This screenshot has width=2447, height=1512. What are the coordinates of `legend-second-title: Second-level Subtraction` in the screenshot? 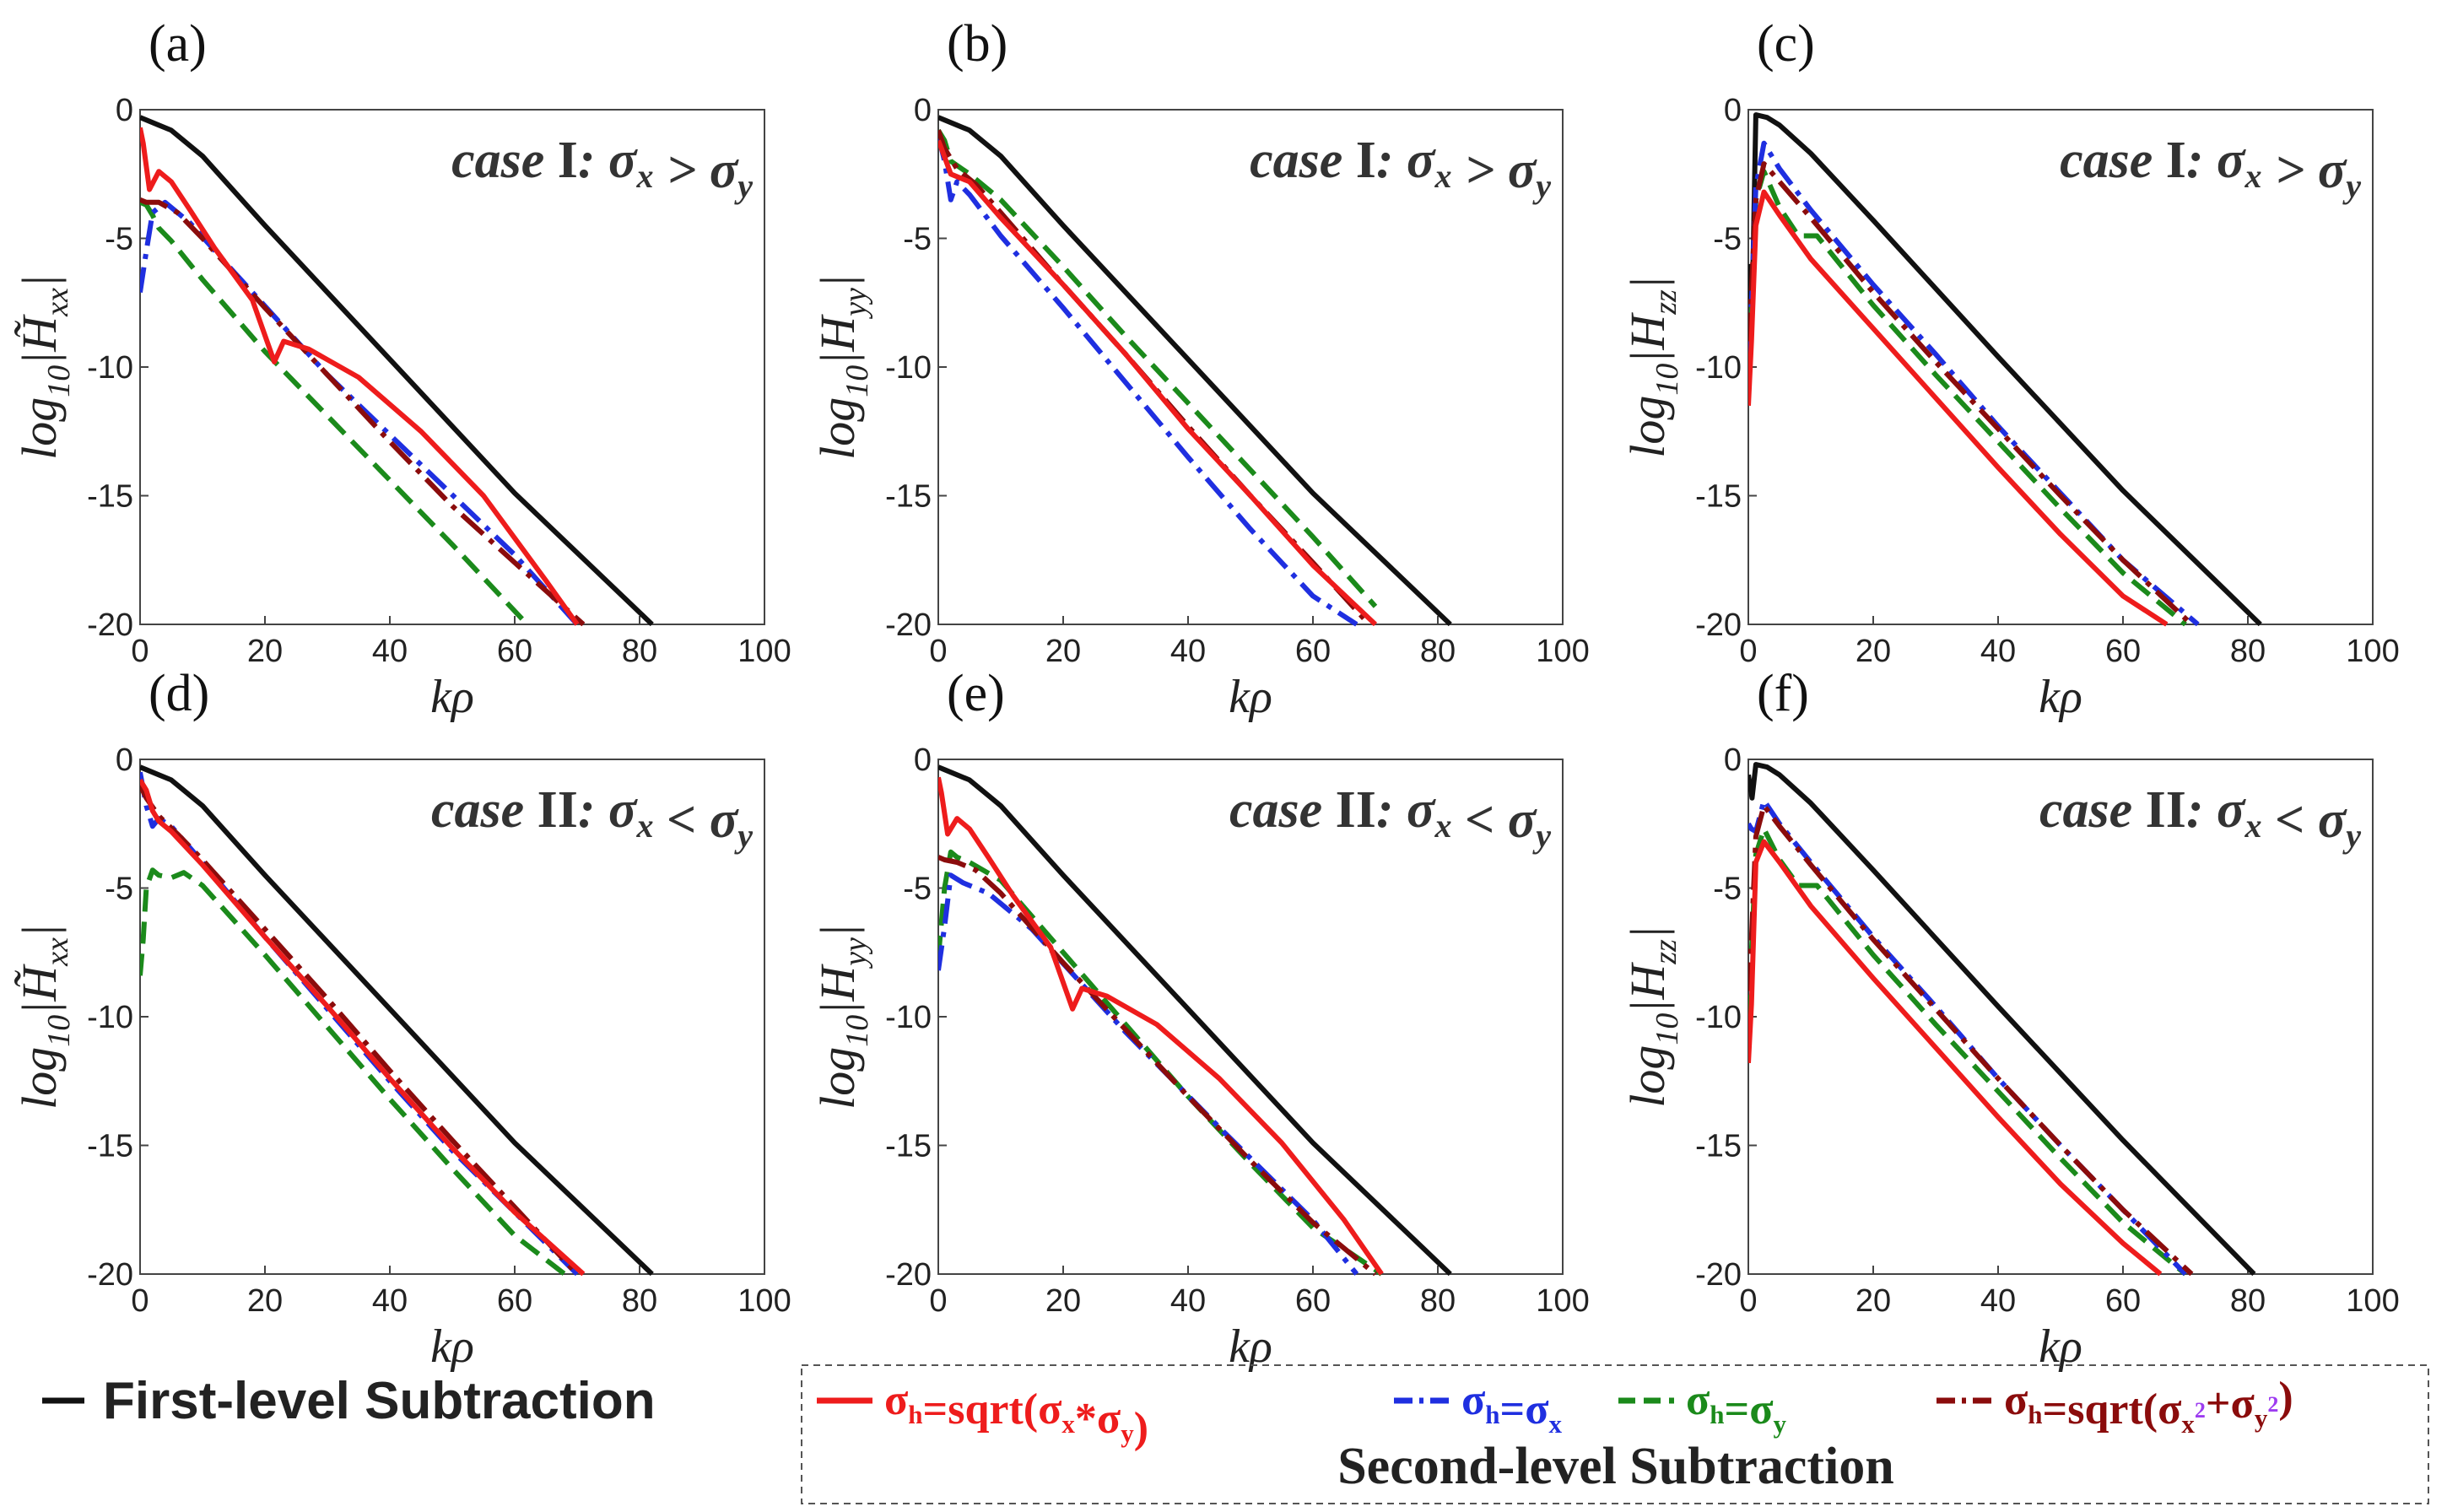 It's located at (1615, 1466).